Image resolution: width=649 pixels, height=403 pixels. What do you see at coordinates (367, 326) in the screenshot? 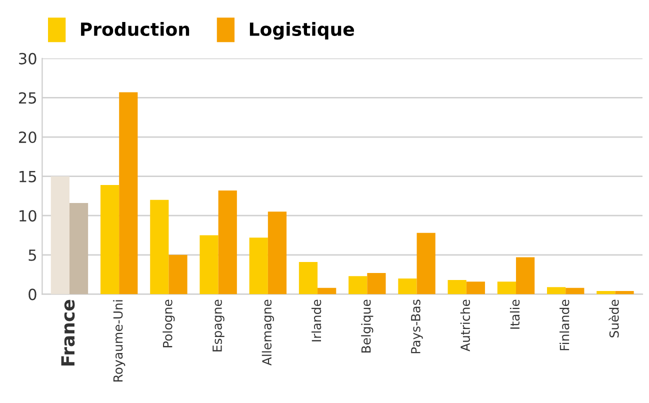
I see `x-tick-label: Belgique` at bounding box center [367, 326].